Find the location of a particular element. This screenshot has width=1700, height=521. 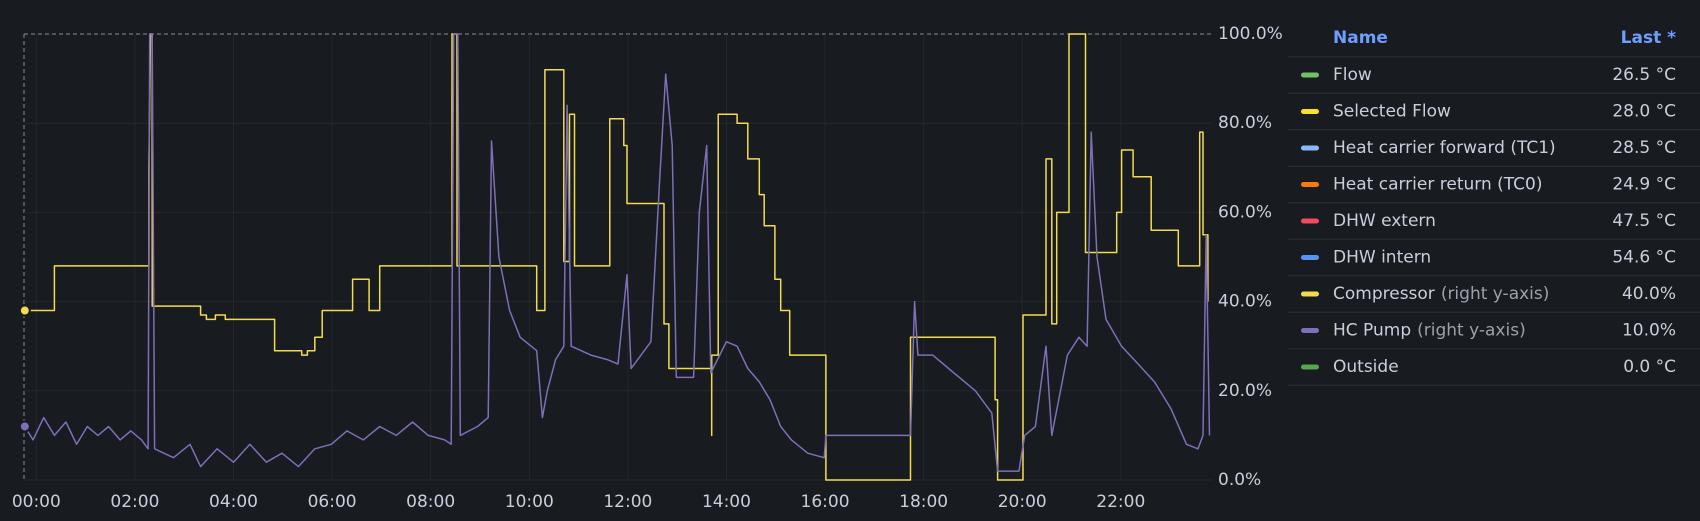

legend-last: 54.6 °C is located at coordinates (1644, 258).